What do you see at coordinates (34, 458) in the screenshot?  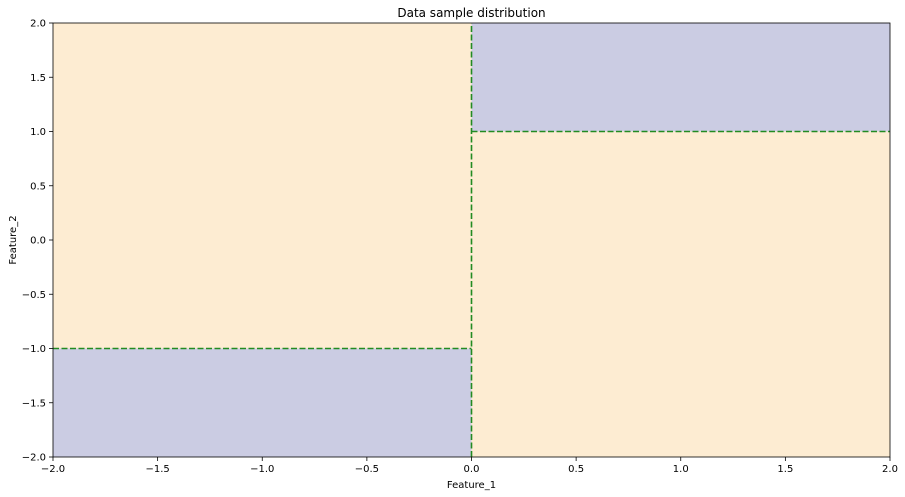 I see `y-tick-label: −2.0` at bounding box center [34, 458].